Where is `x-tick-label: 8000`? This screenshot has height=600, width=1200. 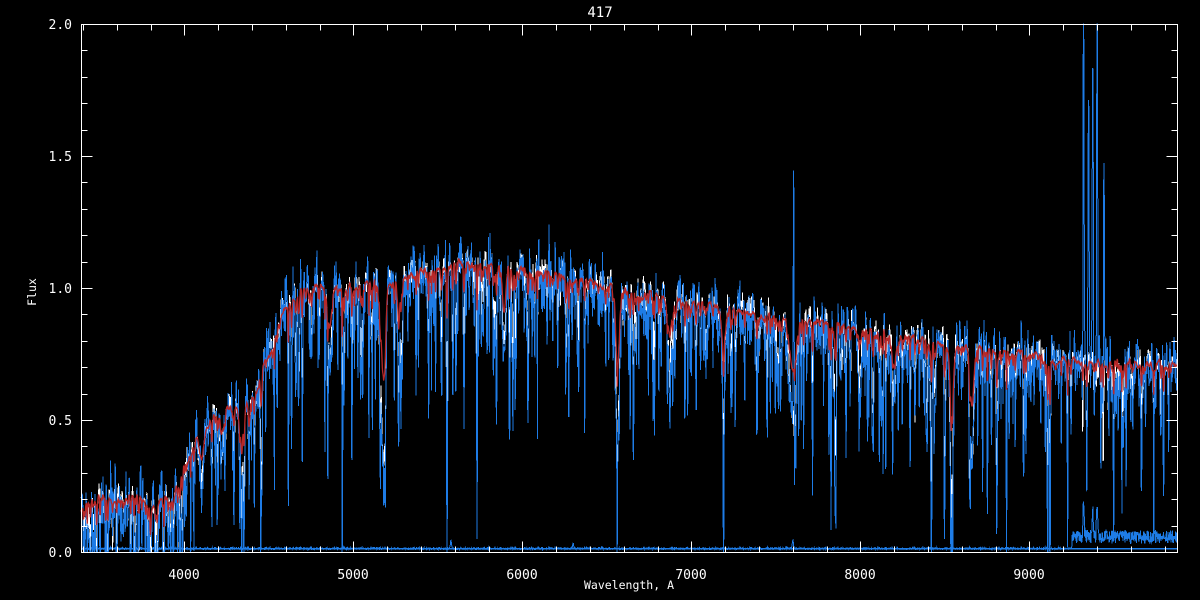
x-tick-label: 8000 is located at coordinates (859, 575).